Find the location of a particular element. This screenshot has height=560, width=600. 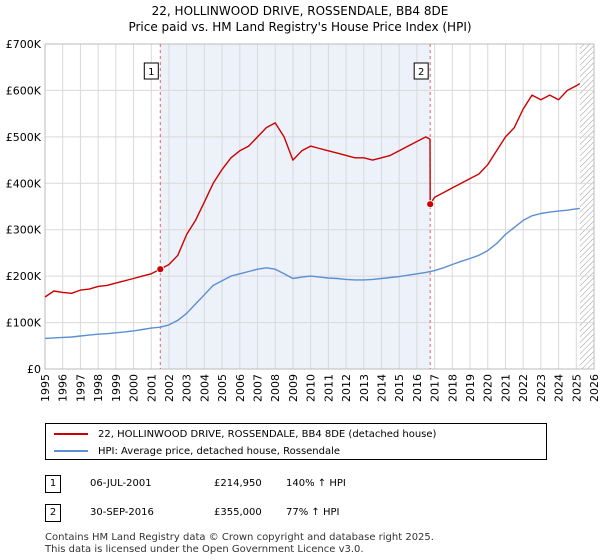

x-tick-label: 2004 is located at coordinates (204, 388).